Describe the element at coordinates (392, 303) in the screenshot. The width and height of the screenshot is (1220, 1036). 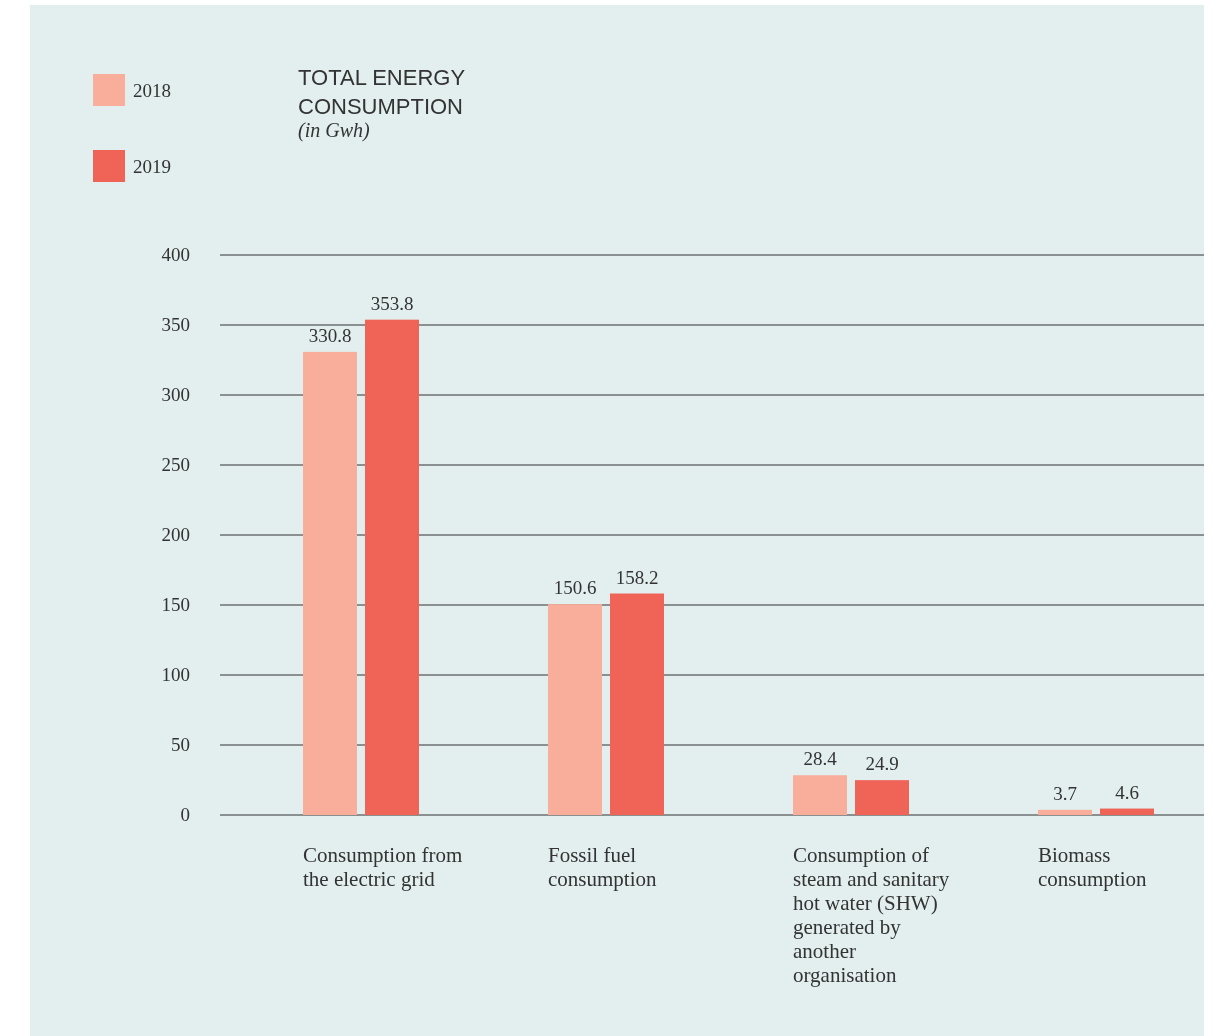
I see `data-label: 353.8` at that location.